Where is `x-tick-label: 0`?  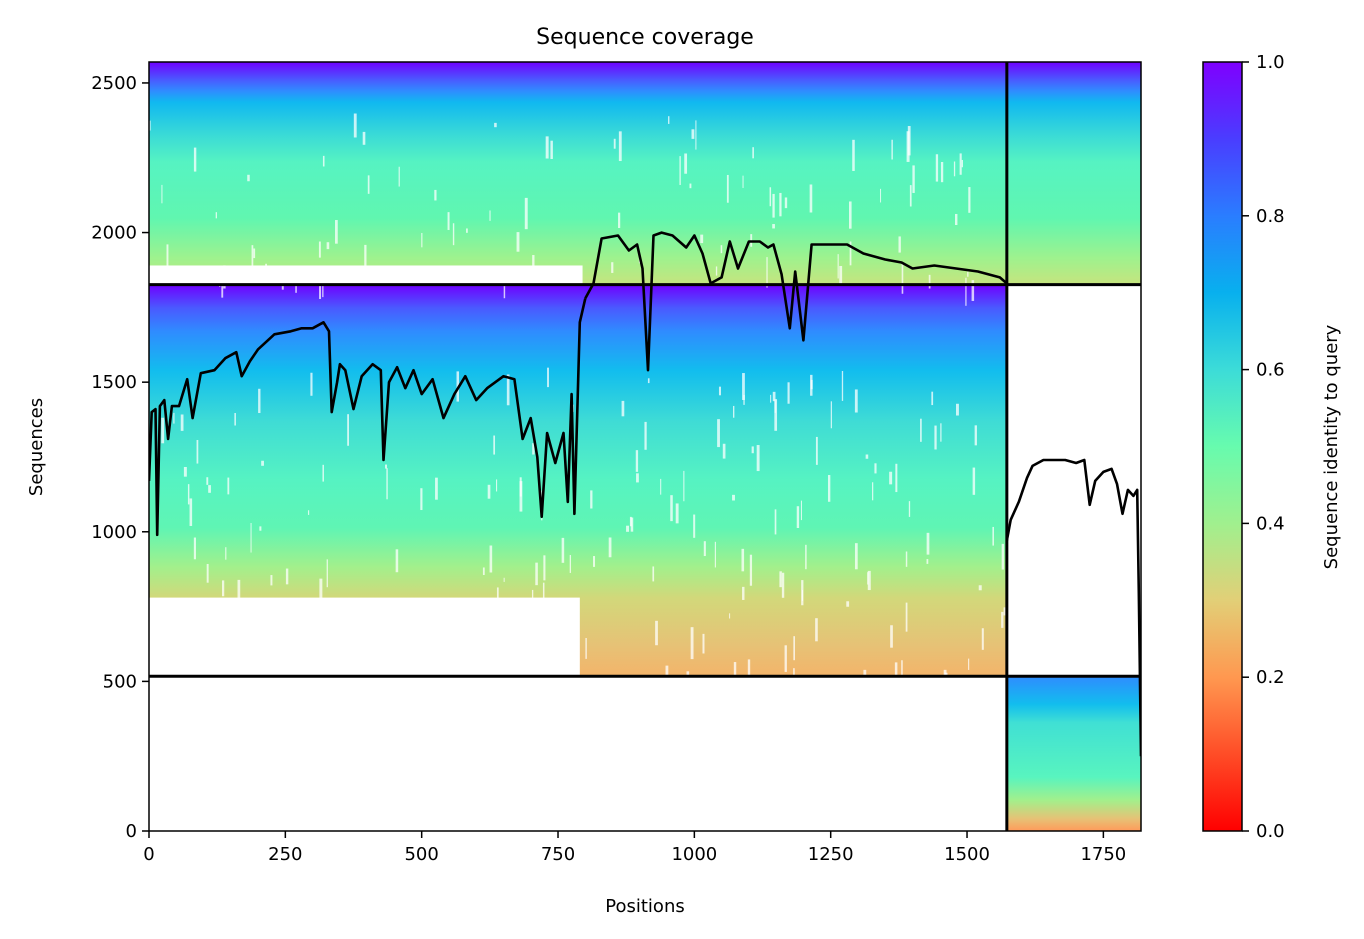 x-tick-label: 0 is located at coordinates (148, 854).